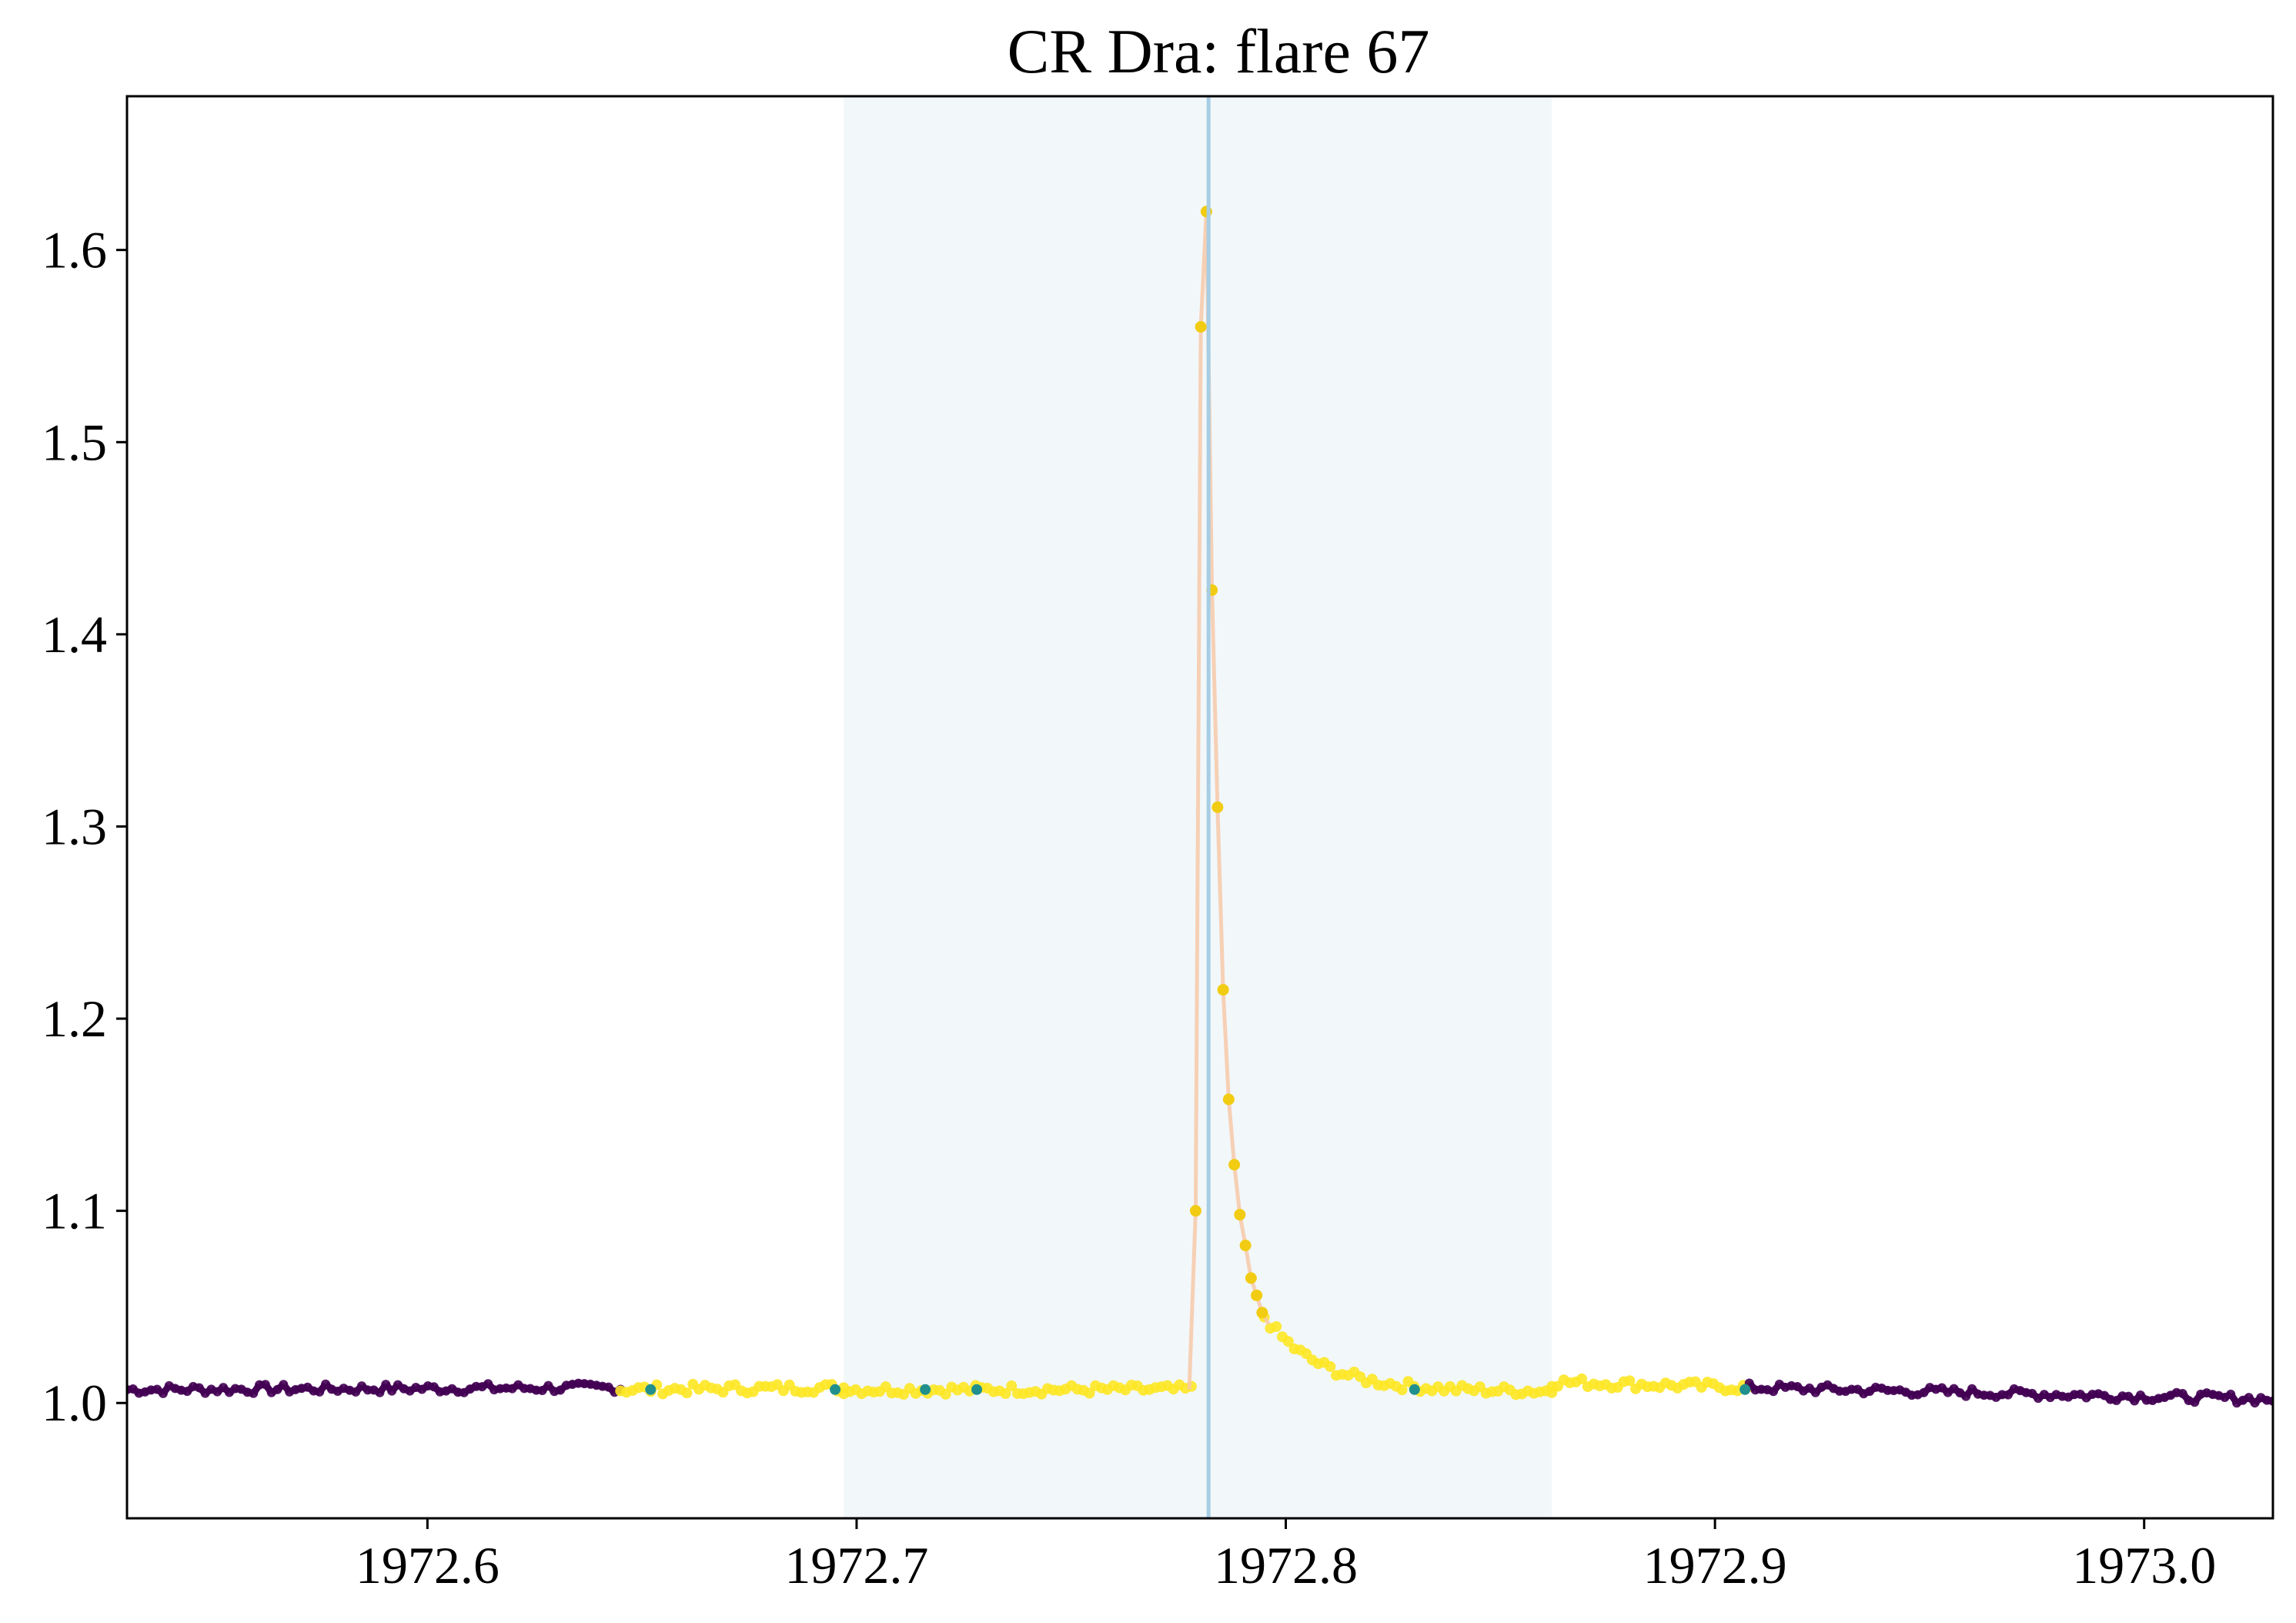 Image resolution: width=2296 pixels, height=1623 pixels. I want to click on x-tick-label: 1973.0, so click(2144, 1565).